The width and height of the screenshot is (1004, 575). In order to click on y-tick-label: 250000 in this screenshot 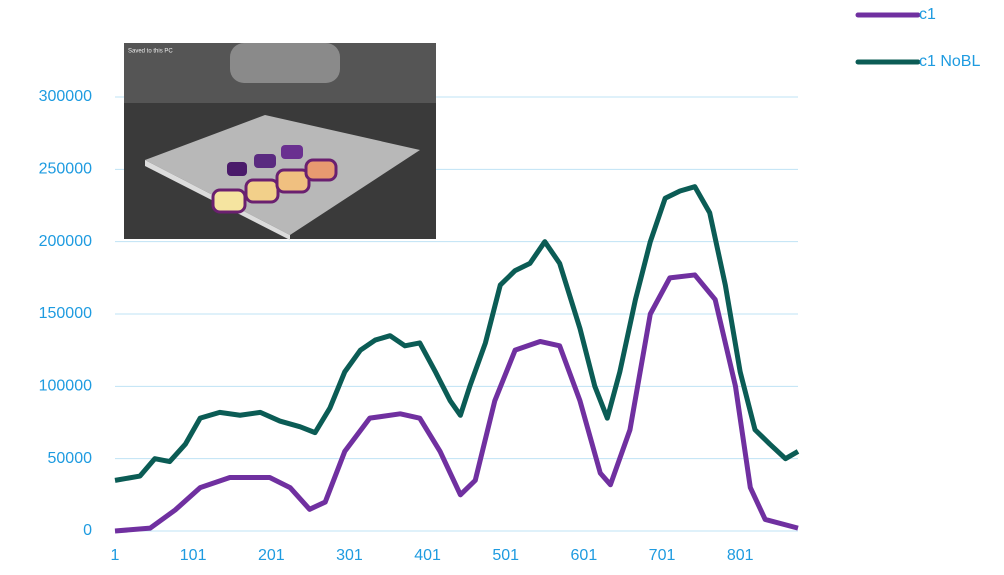, I will do `click(65, 169)`.